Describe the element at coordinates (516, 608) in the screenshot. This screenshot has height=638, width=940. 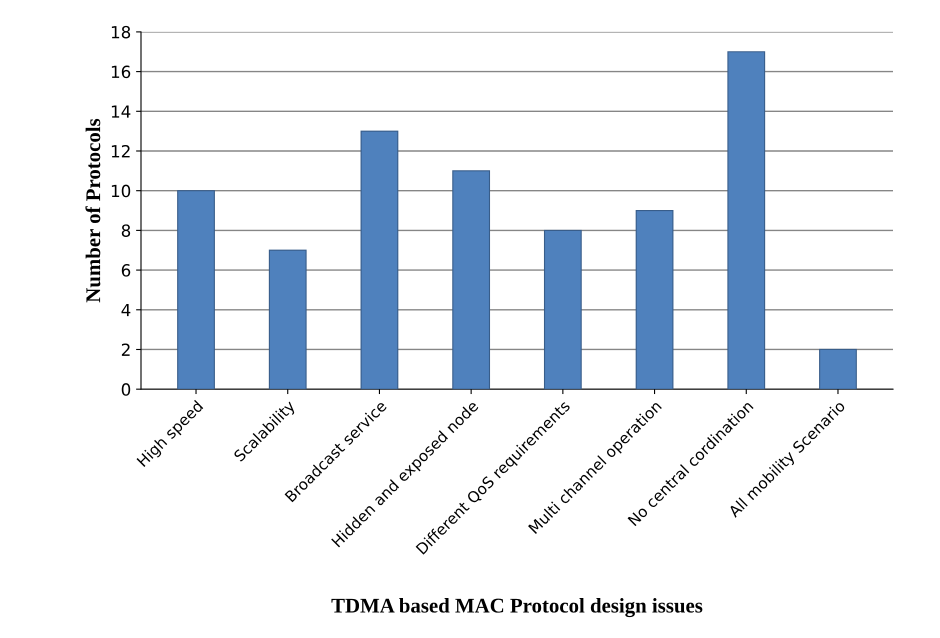
I see `x-axis-title: TDMA based MAC Protocol design issues` at that location.